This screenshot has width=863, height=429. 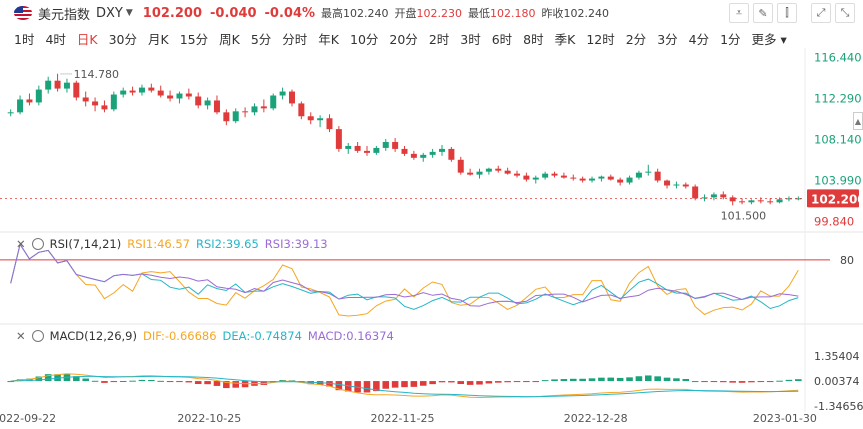 What do you see at coordinates (837, 199) in the screenshot?
I see `current-price-label: 102.200` at bounding box center [837, 199].